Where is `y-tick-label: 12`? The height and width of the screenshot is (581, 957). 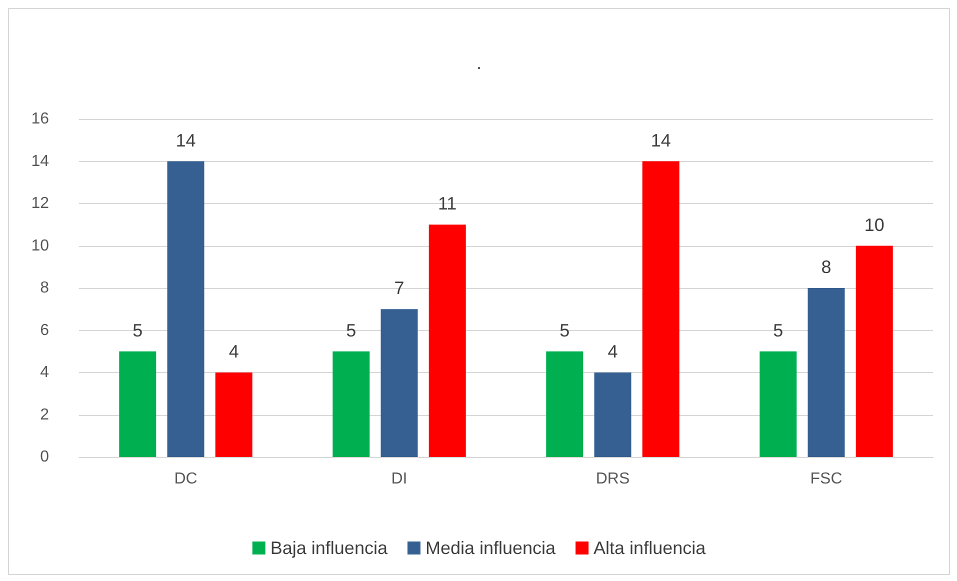
y-tick-label: 12 is located at coordinates (40, 203).